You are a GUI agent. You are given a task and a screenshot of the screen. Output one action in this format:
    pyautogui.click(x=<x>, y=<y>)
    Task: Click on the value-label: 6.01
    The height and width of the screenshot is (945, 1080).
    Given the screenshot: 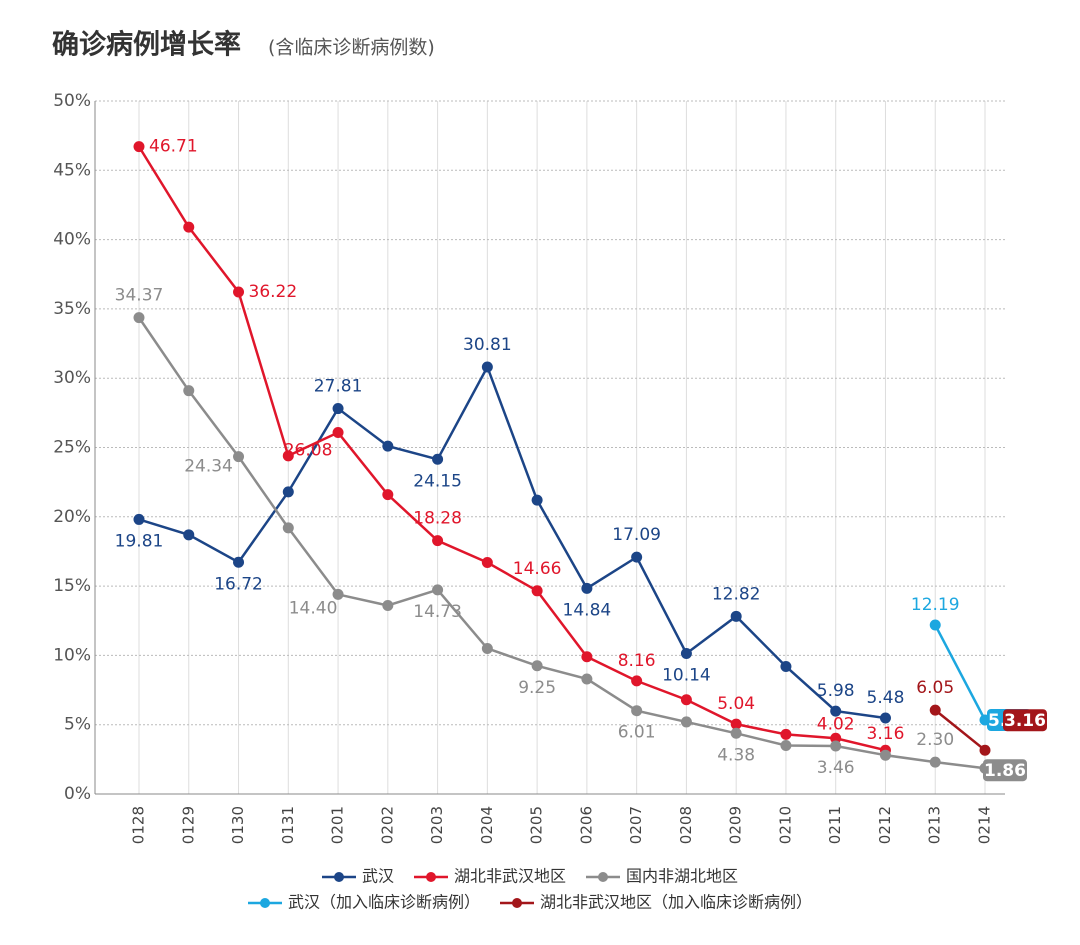 What is the action you would take?
    pyautogui.click(x=637, y=733)
    